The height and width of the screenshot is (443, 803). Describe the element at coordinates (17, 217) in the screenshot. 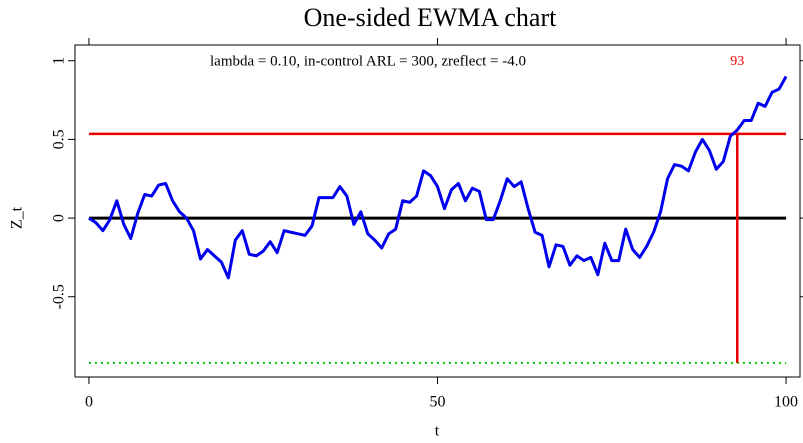

I see `y-axis-label: Z_t` at that location.